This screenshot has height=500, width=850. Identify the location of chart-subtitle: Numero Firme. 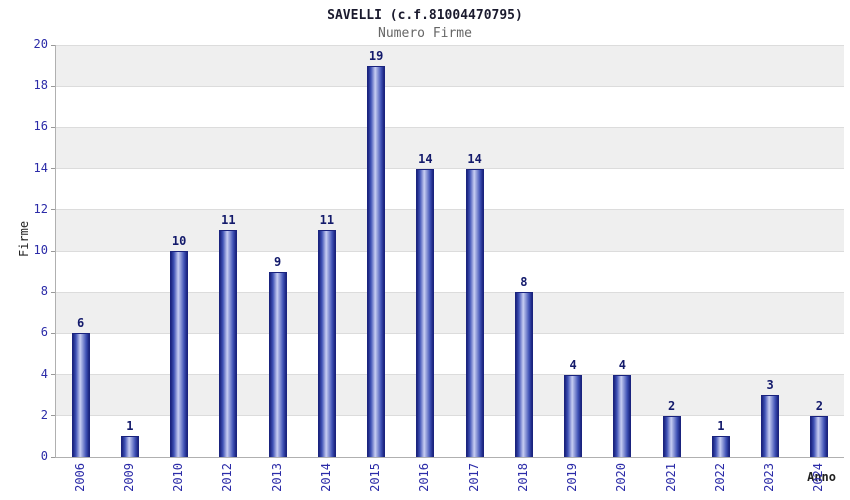
(425, 33).